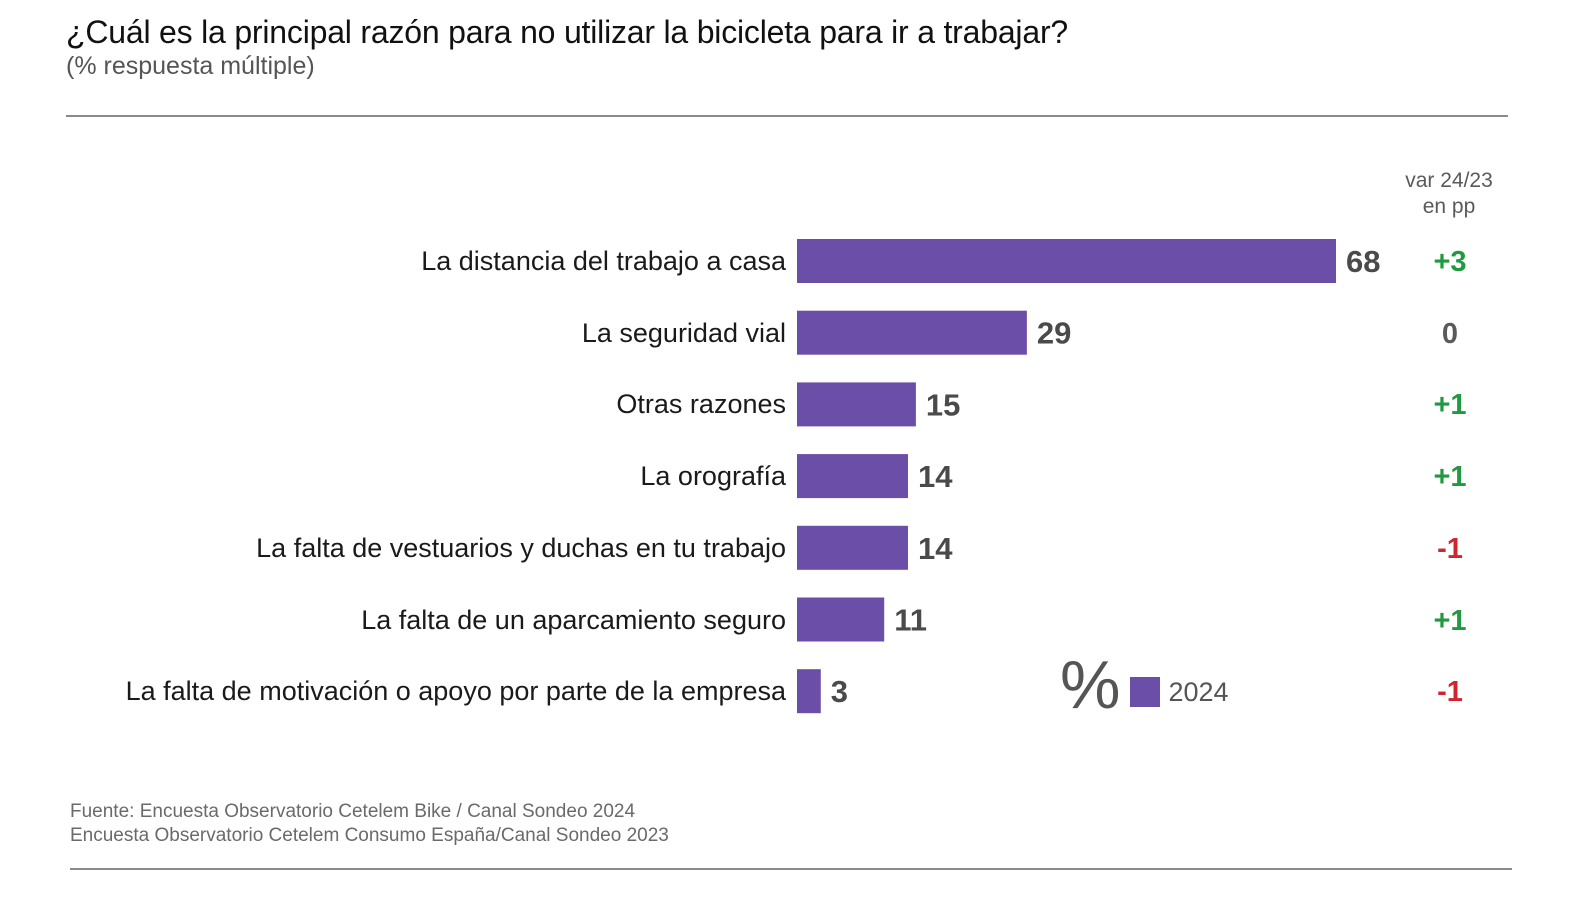 This screenshot has width=1590, height=898. Describe the element at coordinates (1449, 194) in the screenshot. I see `variation-header: var 24/23 en pp` at that location.